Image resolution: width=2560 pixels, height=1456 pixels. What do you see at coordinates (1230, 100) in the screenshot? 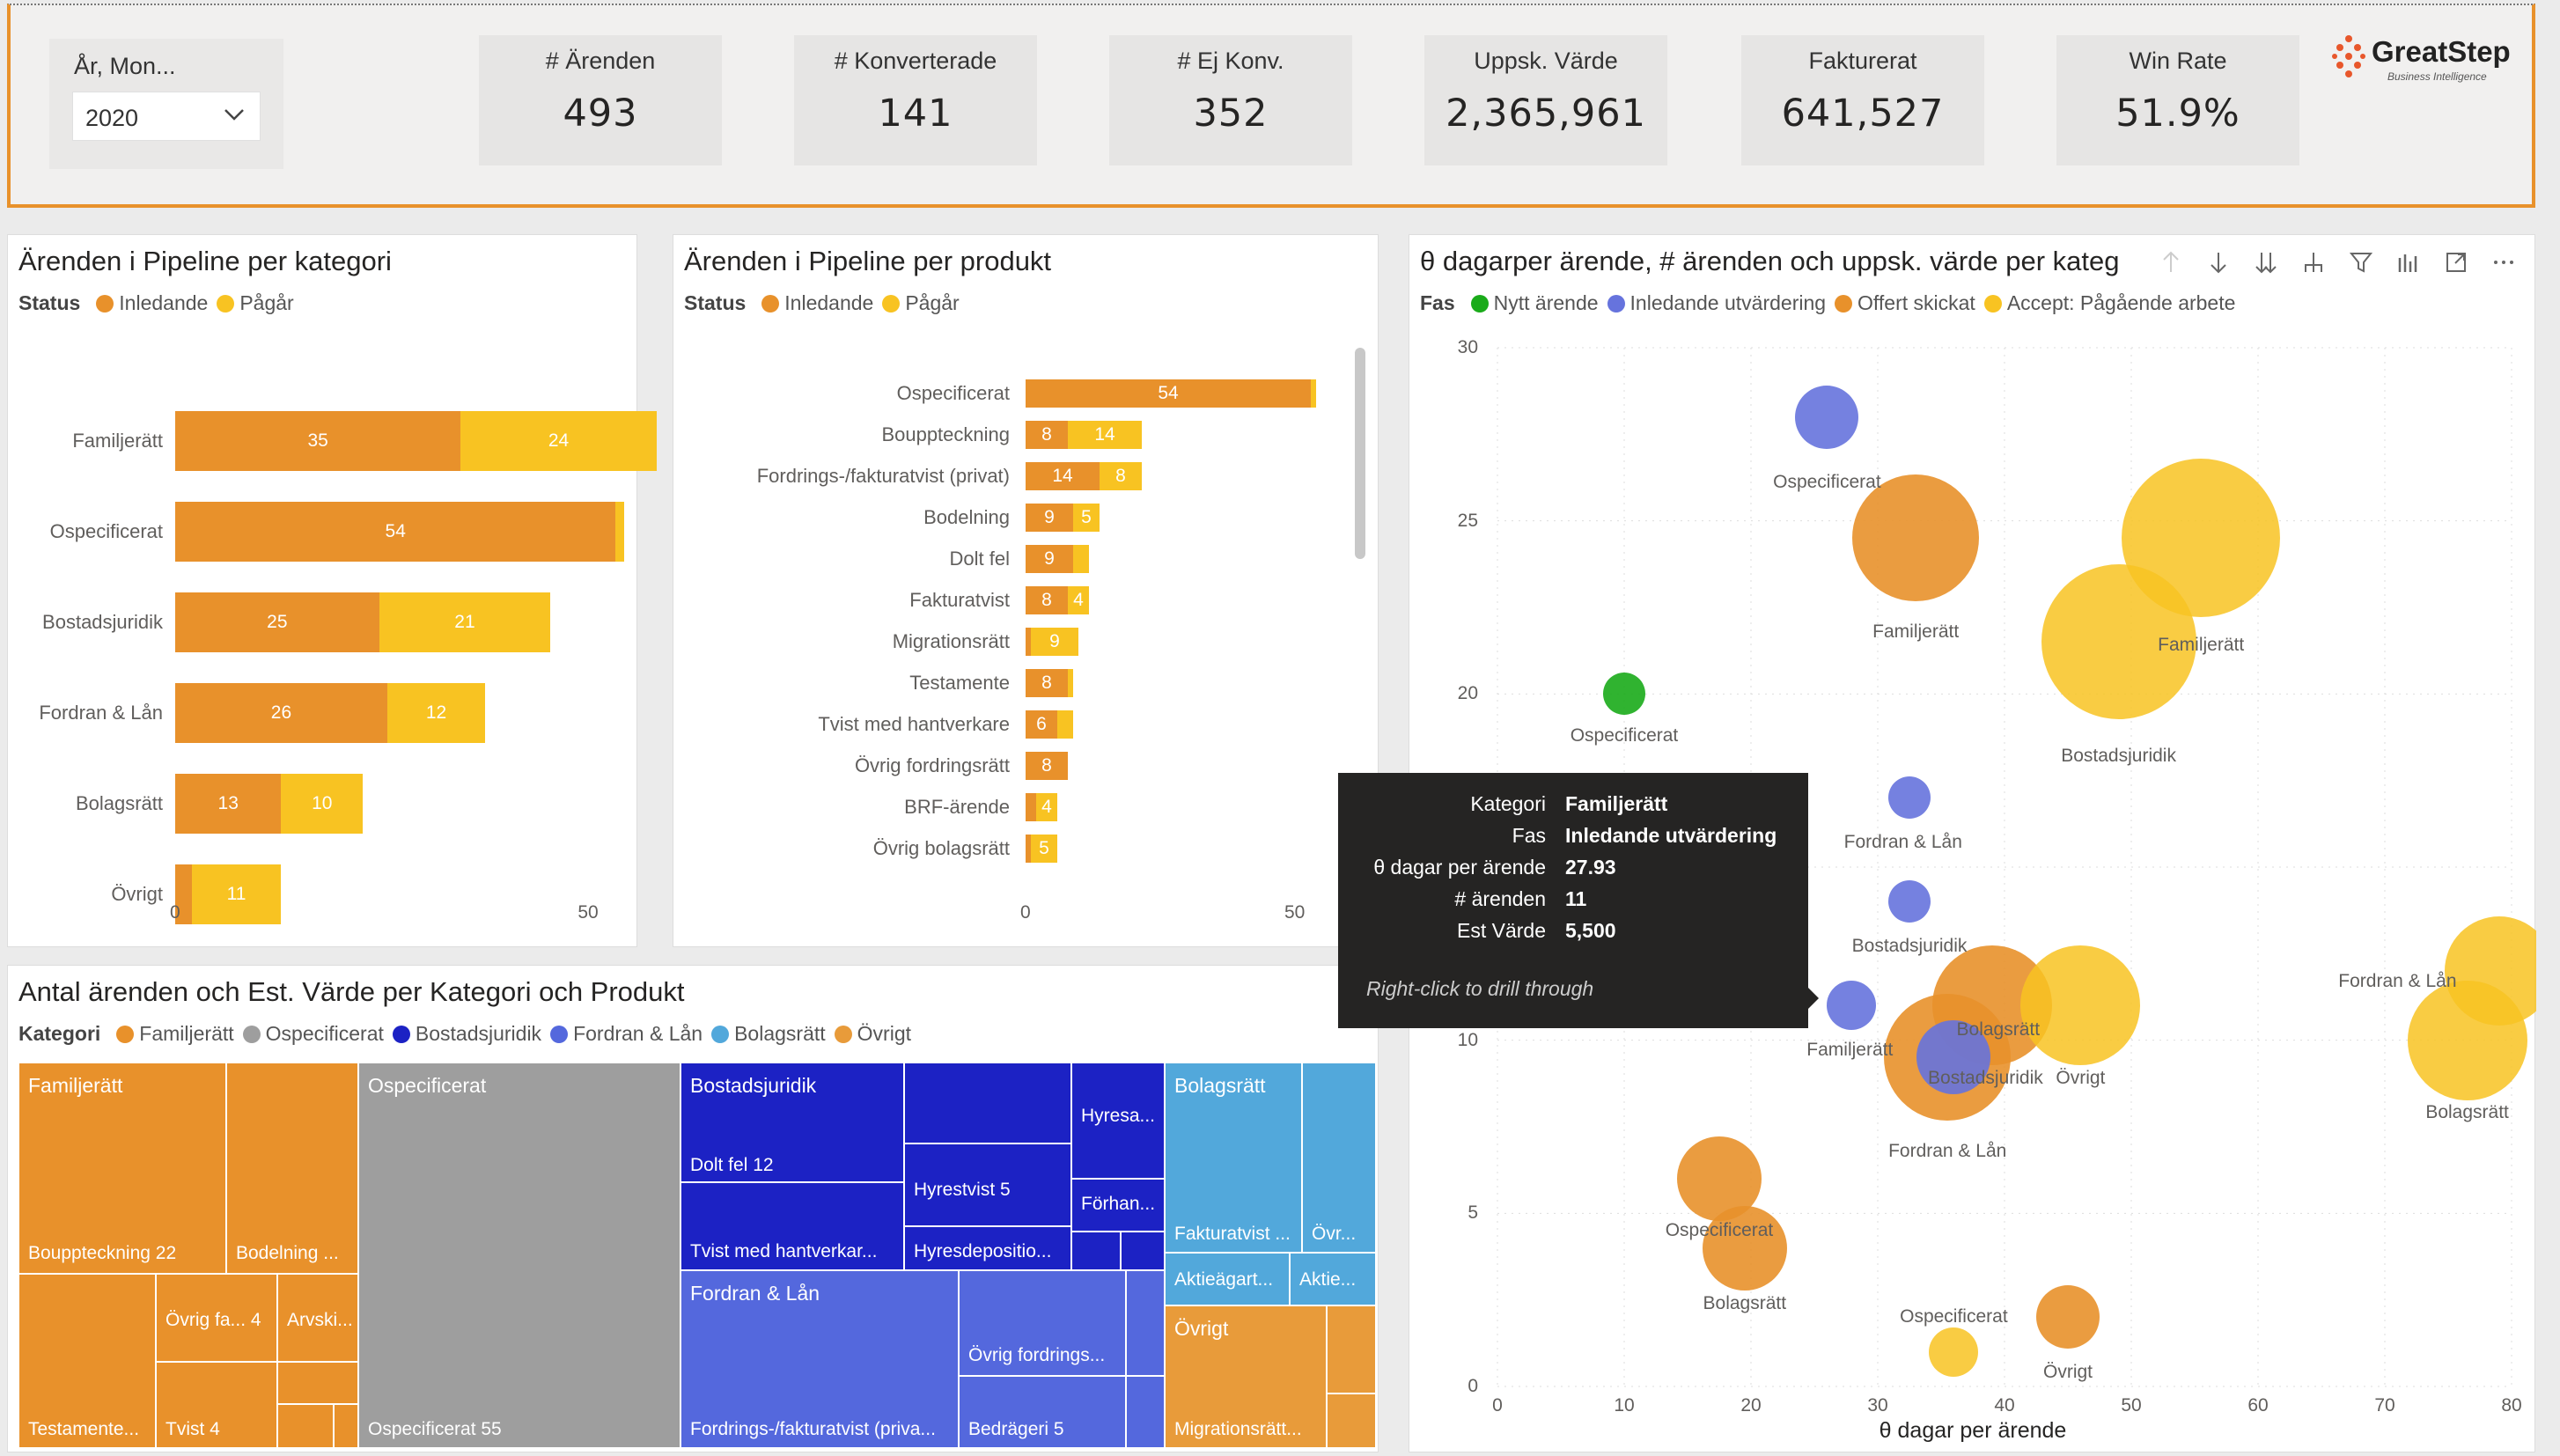
I see `kpi-card-ej-konv: # Ej Konv. 352` at bounding box center [1230, 100].